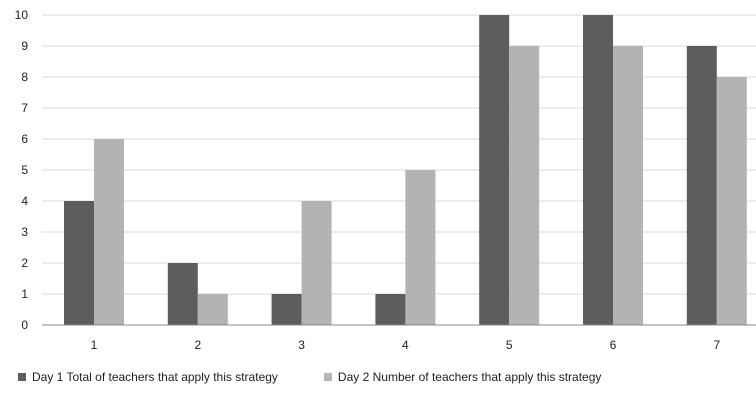  What do you see at coordinates (24, 263) in the screenshot?
I see `y-tick-label-2: 2` at bounding box center [24, 263].